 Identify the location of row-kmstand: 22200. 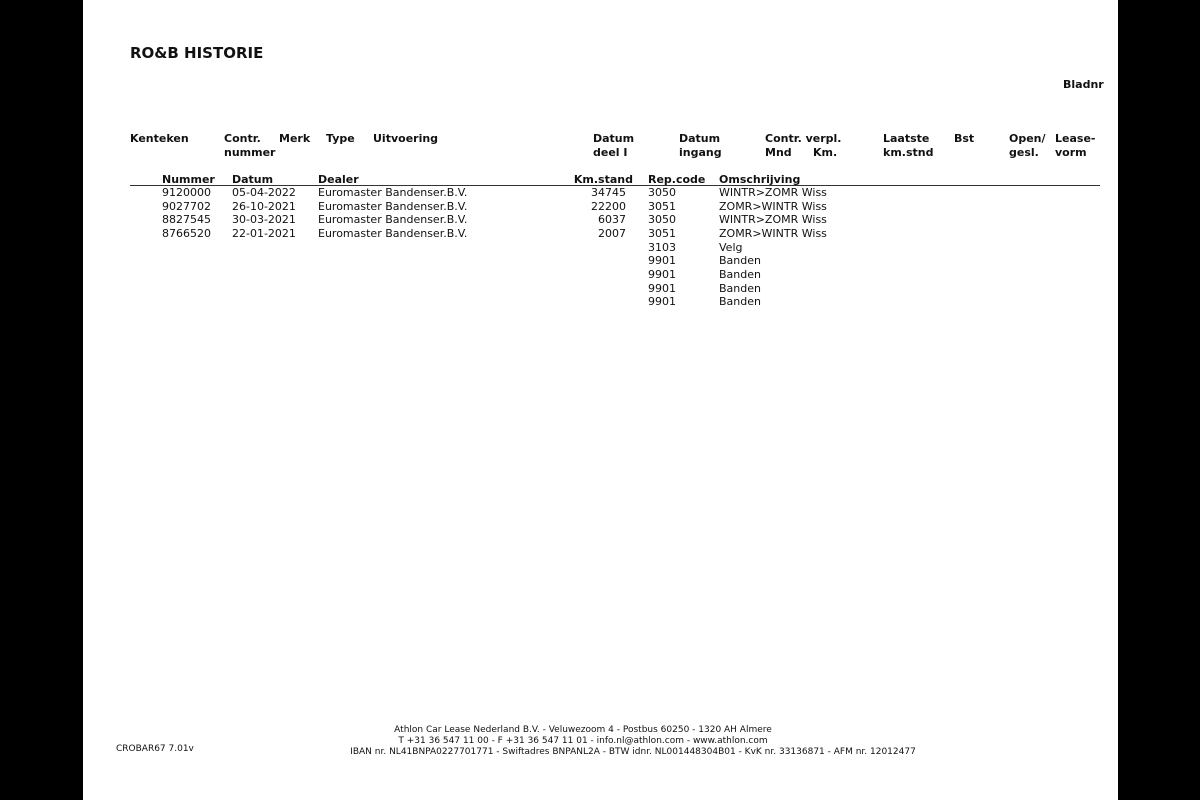
(608, 206).